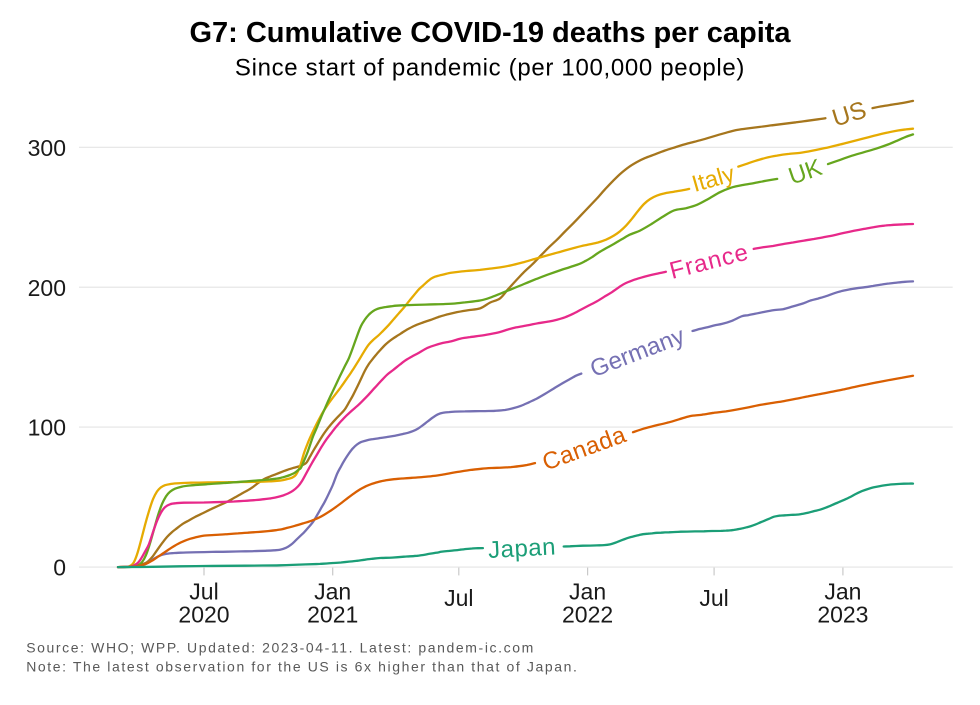 Image resolution: width=980 pixels, height=705 pixels. I want to click on svg-text: 2021, so click(332, 615).